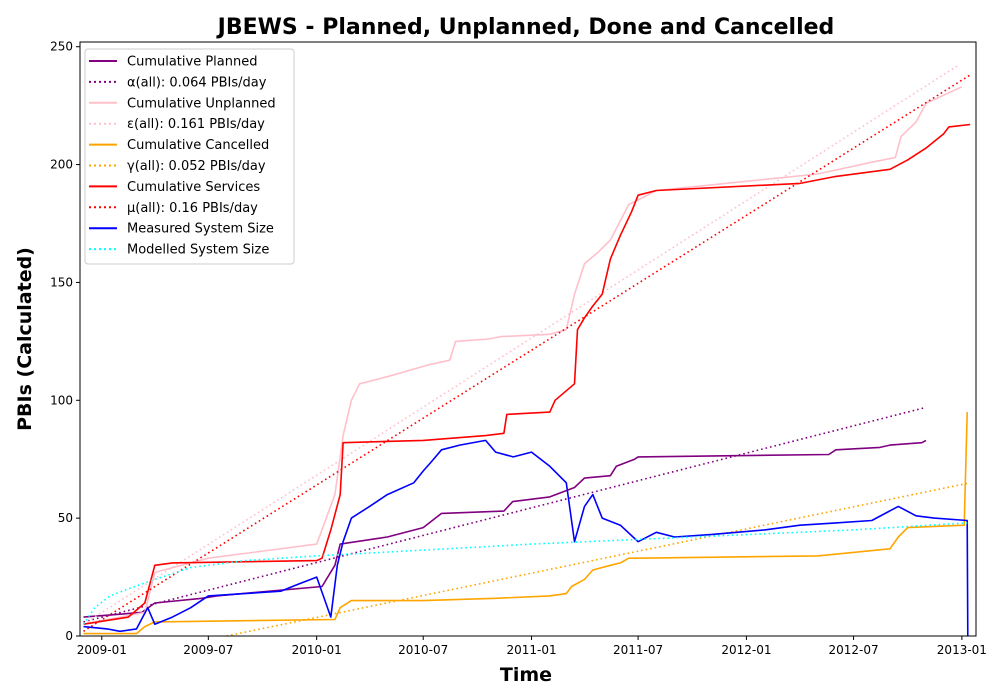 The width and height of the screenshot is (1000, 700). What do you see at coordinates (853, 650) in the screenshot?
I see `x-tick-label: 2012-07` at bounding box center [853, 650].